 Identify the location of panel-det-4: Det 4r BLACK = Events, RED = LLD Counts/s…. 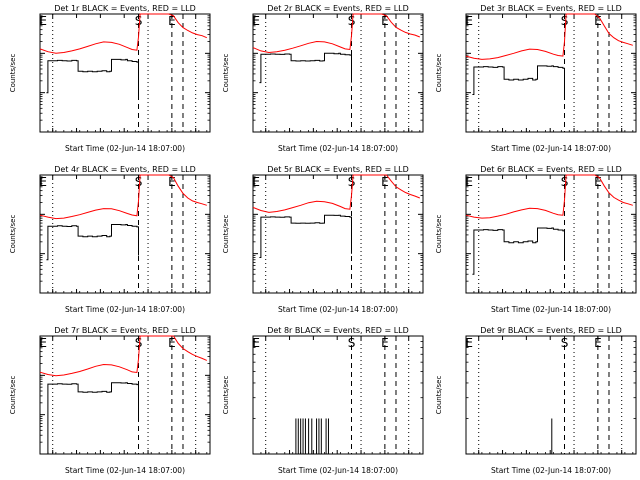
(110, 239).